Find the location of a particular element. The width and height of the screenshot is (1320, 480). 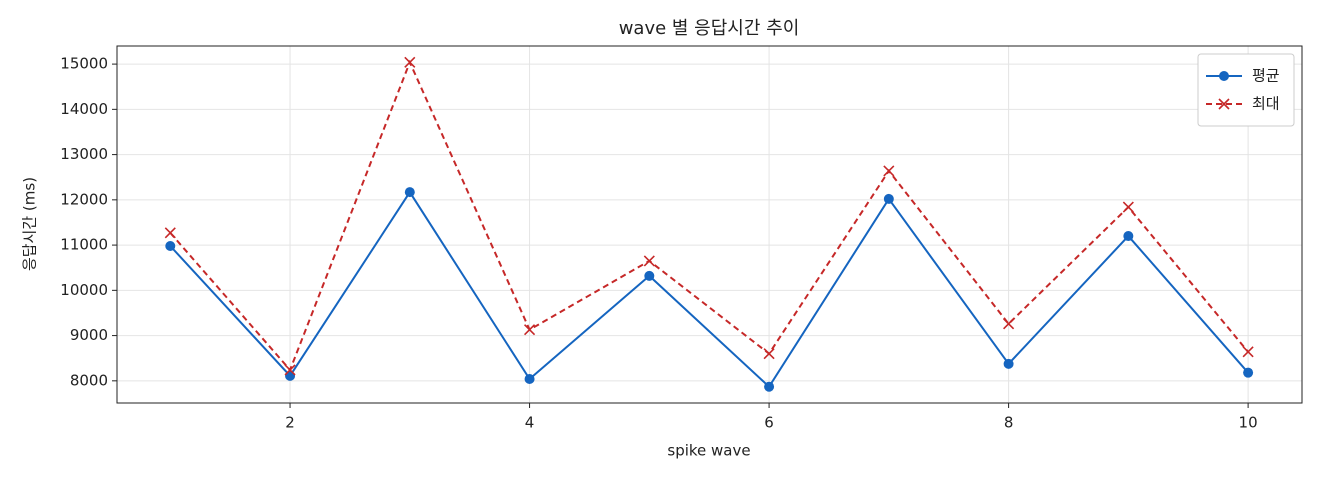

y-tick-label: 11000 is located at coordinates (84, 245).